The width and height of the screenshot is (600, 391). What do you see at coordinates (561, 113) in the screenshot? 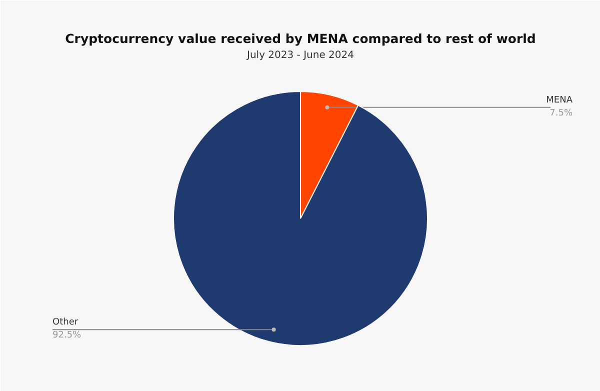
I see `data-label: 7.5%` at bounding box center [561, 113].